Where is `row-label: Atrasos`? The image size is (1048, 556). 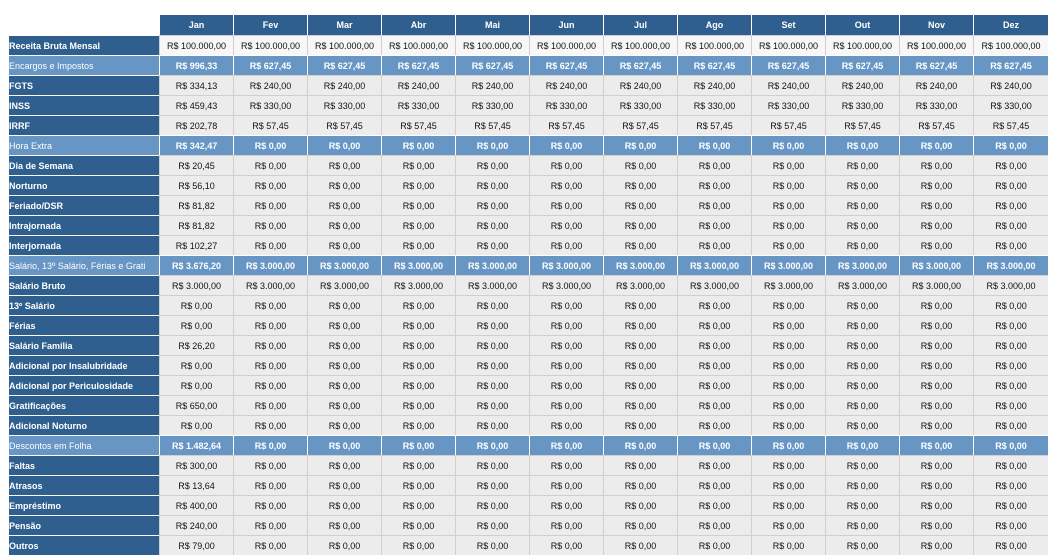 row-label: Atrasos is located at coordinates (84, 485).